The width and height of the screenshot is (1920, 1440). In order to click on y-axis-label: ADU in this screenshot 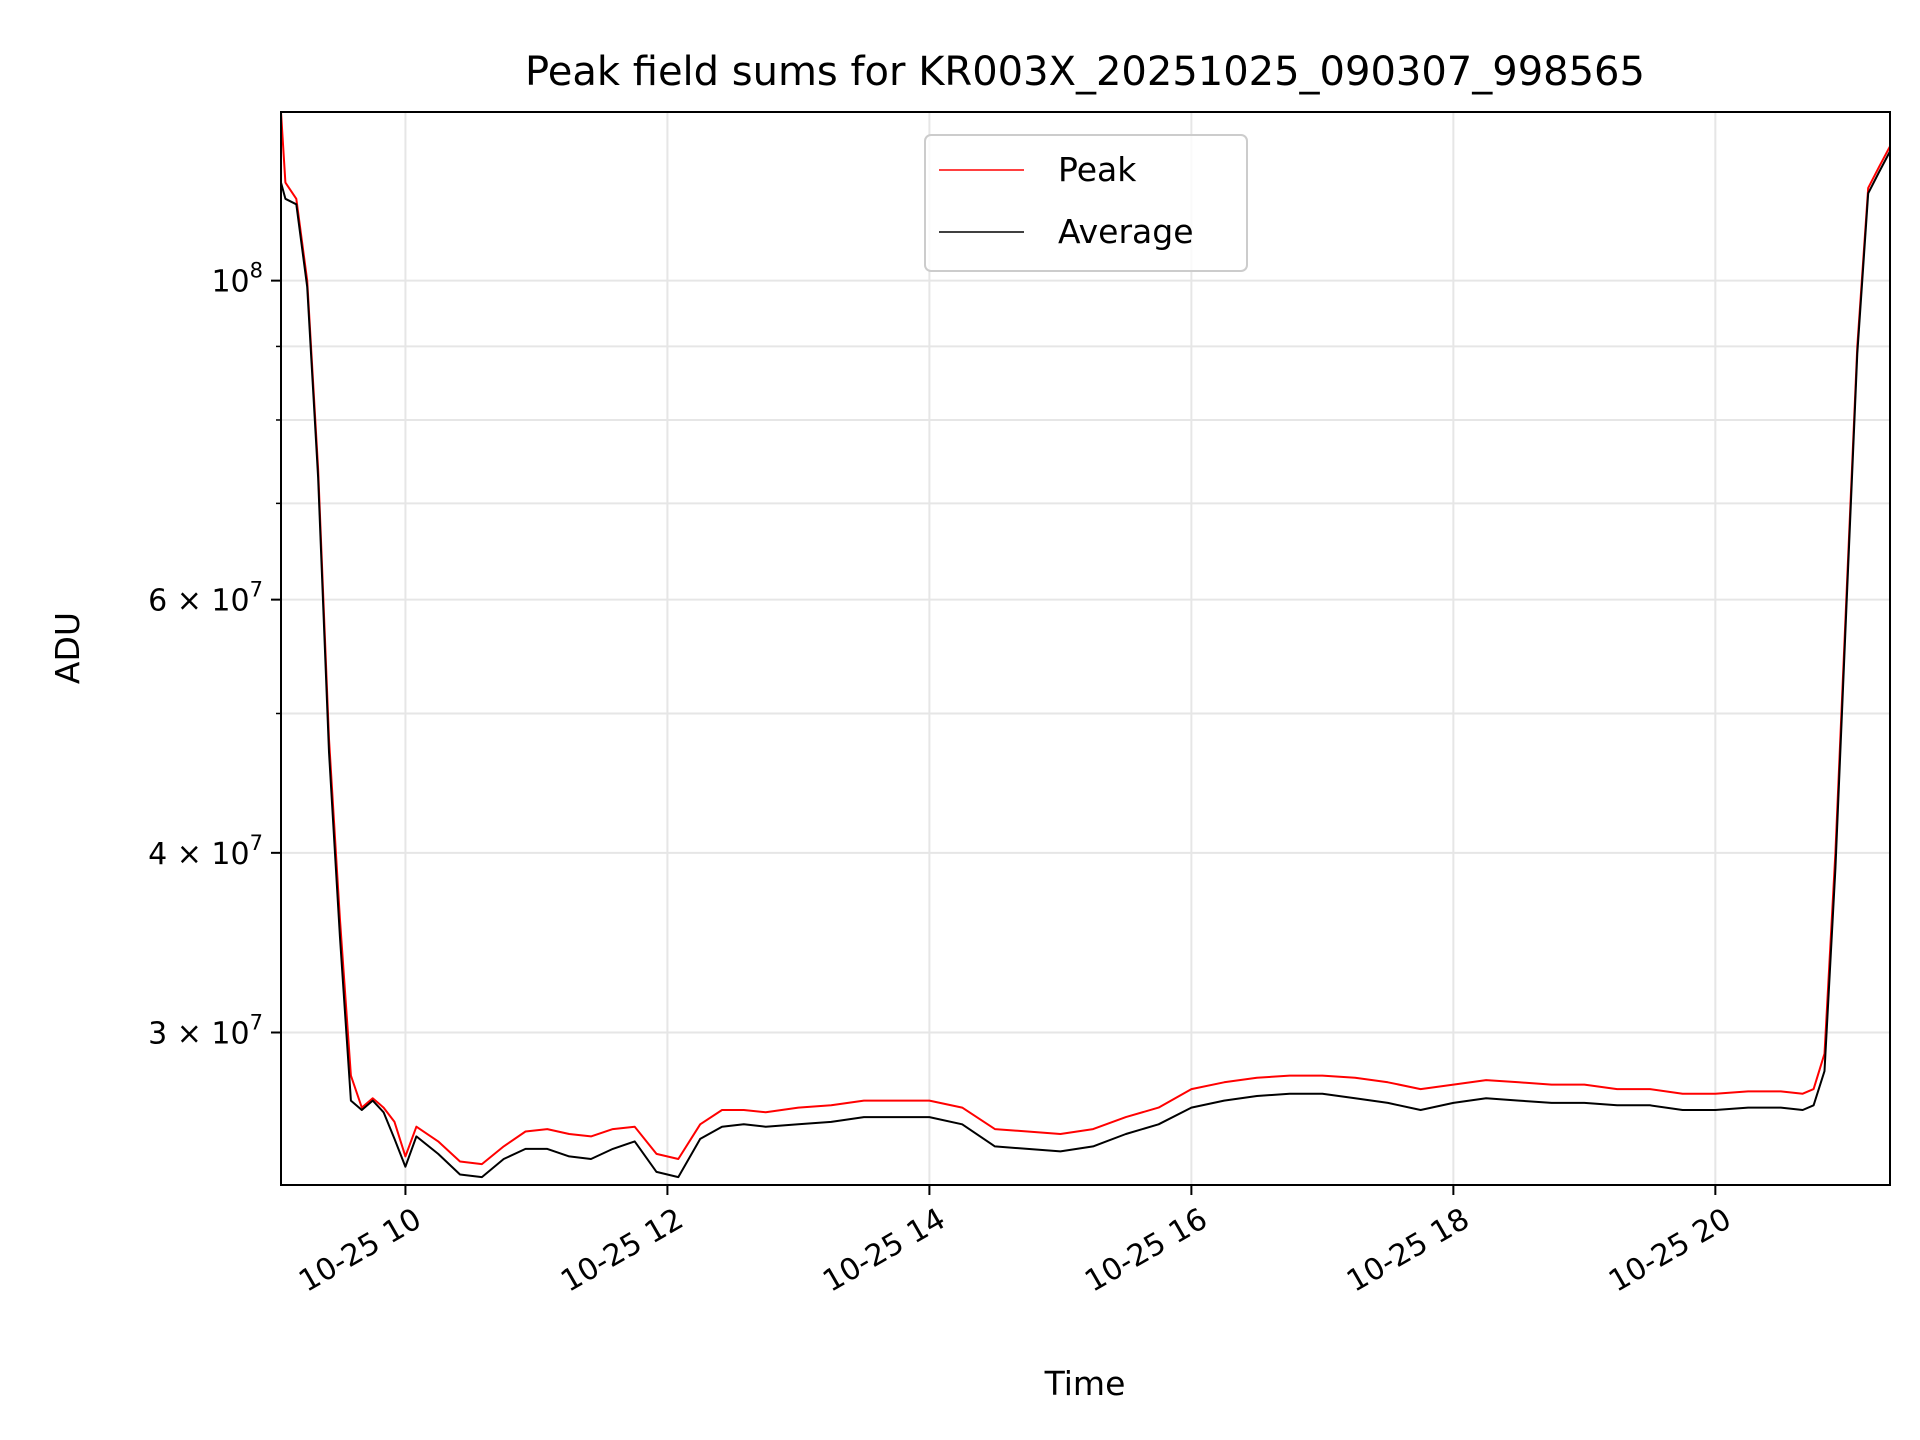, I will do `click(67, 648)`.